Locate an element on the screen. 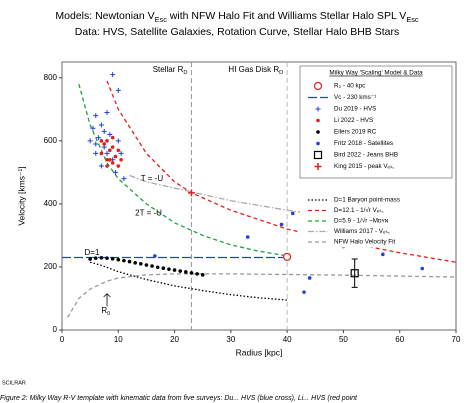  y-tick-label: 200 is located at coordinates (51, 266).